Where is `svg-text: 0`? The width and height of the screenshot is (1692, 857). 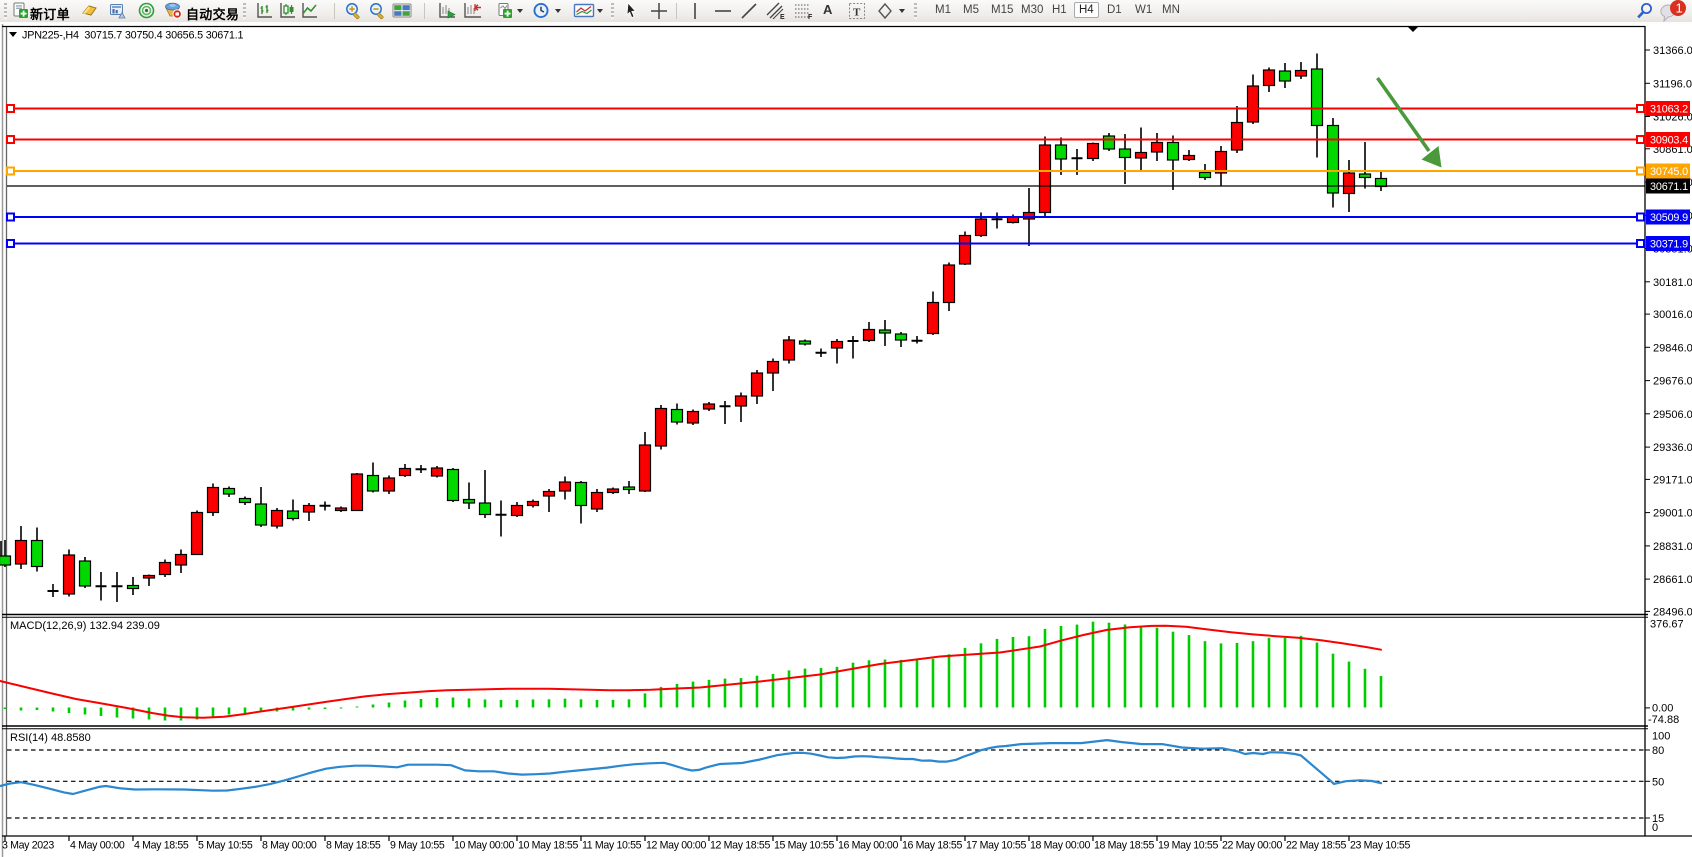 svg-text: 0 is located at coordinates (1655, 828).